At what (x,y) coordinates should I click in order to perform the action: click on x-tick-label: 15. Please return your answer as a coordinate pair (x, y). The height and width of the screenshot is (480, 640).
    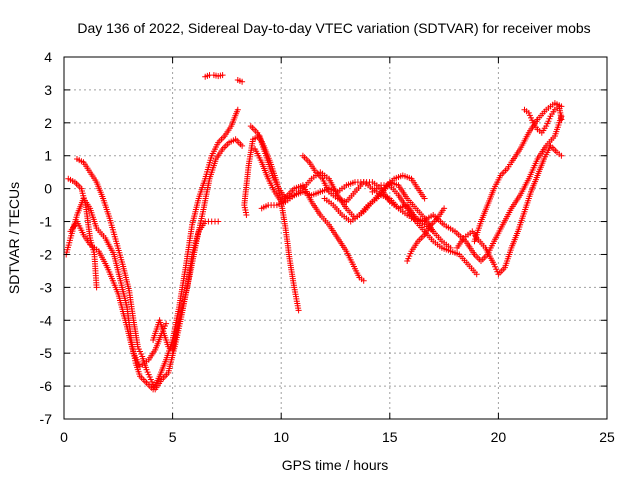
    Looking at the image, I should click on (390, 437).